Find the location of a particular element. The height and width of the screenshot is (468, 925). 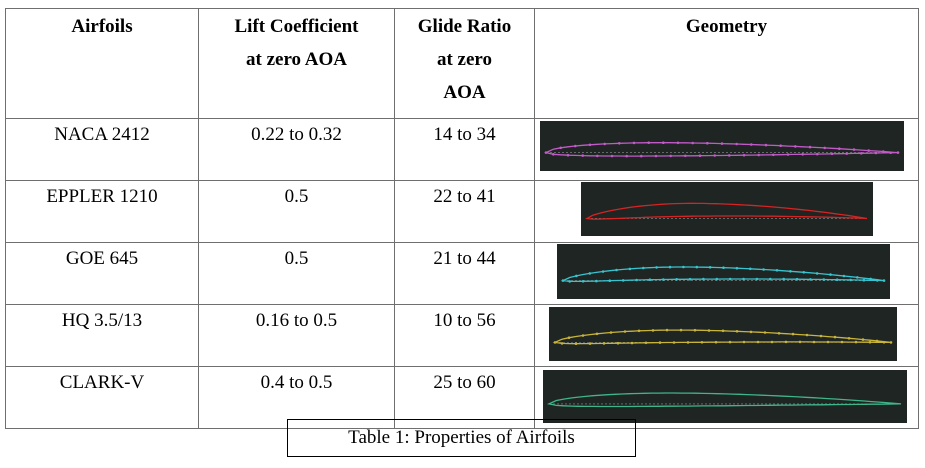

glide-ratio-cell: 10 to 56 is located at coordinates (464, 335).